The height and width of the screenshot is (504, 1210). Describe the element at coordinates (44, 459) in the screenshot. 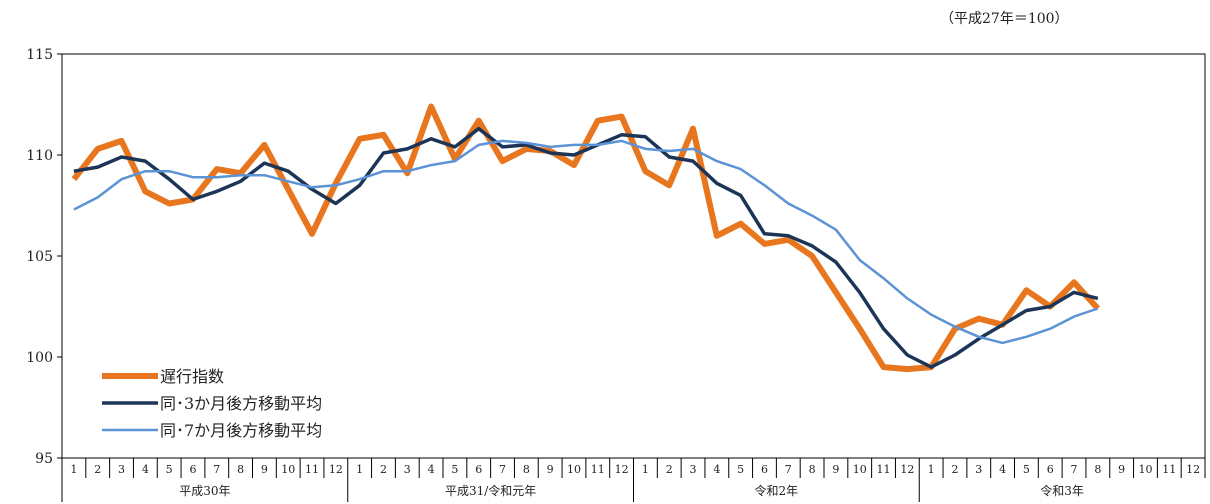

I see `y-tick-label: 95` at that location.